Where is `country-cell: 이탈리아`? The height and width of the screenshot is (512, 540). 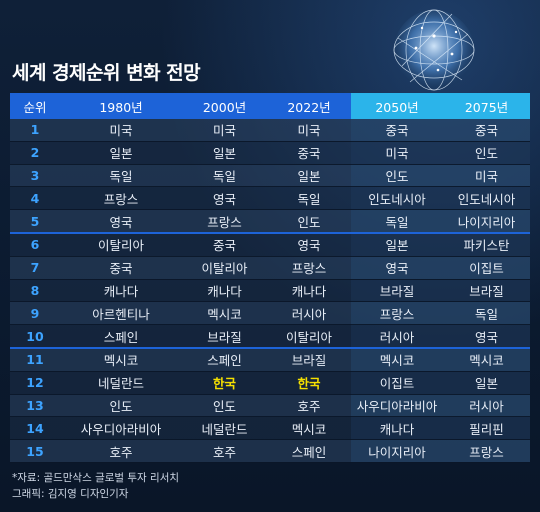 country-cell: 이탈리아 is located at coordinates (224, 268).